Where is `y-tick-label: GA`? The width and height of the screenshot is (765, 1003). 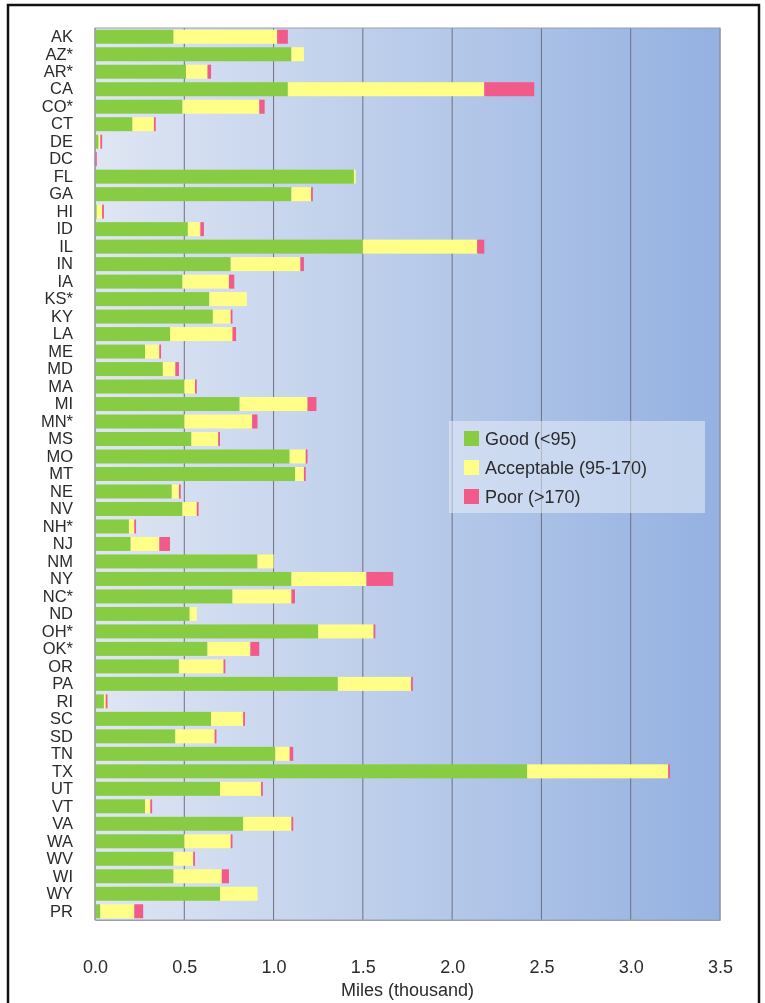 y-tick-label: GA is located at coordinates (61, 193).